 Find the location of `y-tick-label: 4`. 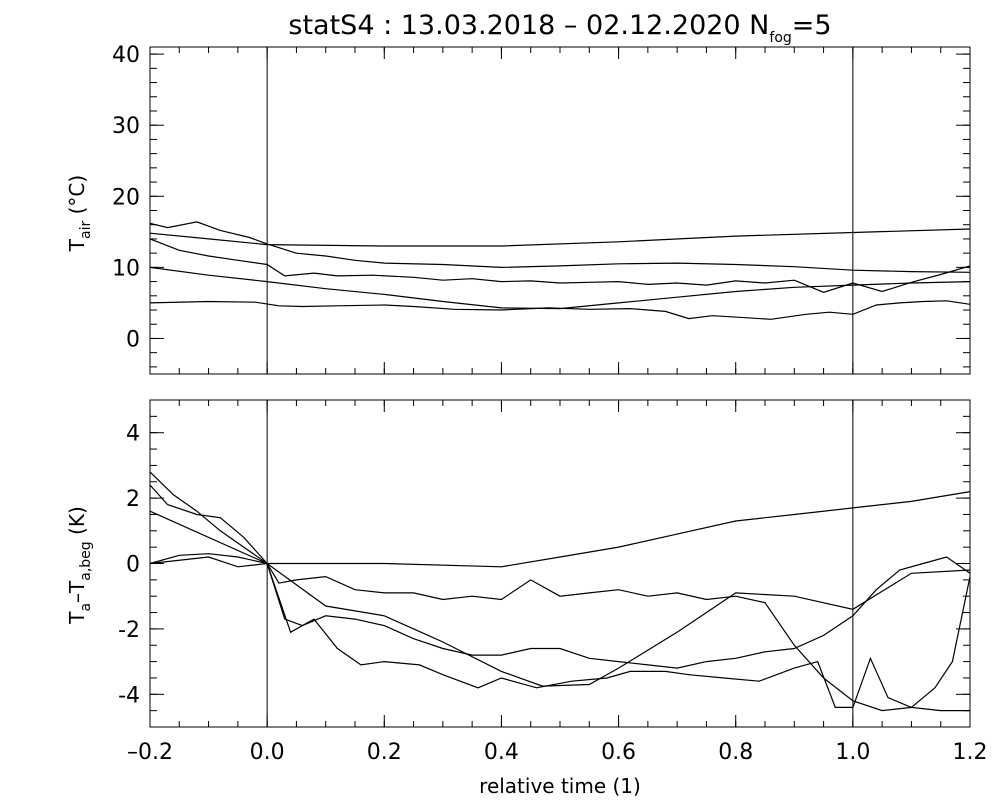

y-tick-label: 4 is located at coordinates (133, 434).